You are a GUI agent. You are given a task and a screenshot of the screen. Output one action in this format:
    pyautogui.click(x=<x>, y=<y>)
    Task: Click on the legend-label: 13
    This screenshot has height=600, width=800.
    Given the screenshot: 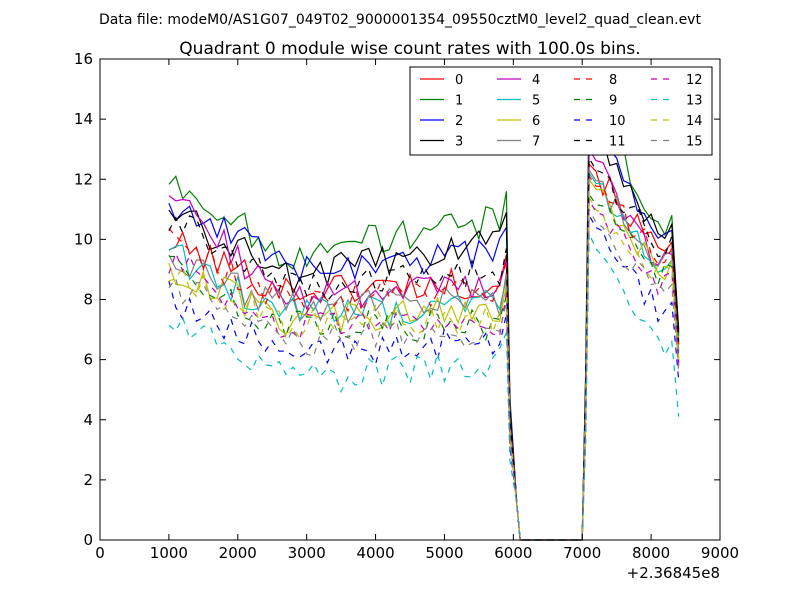 What is the action you would take?
    pyautogui.click(x=694, y=101)
    